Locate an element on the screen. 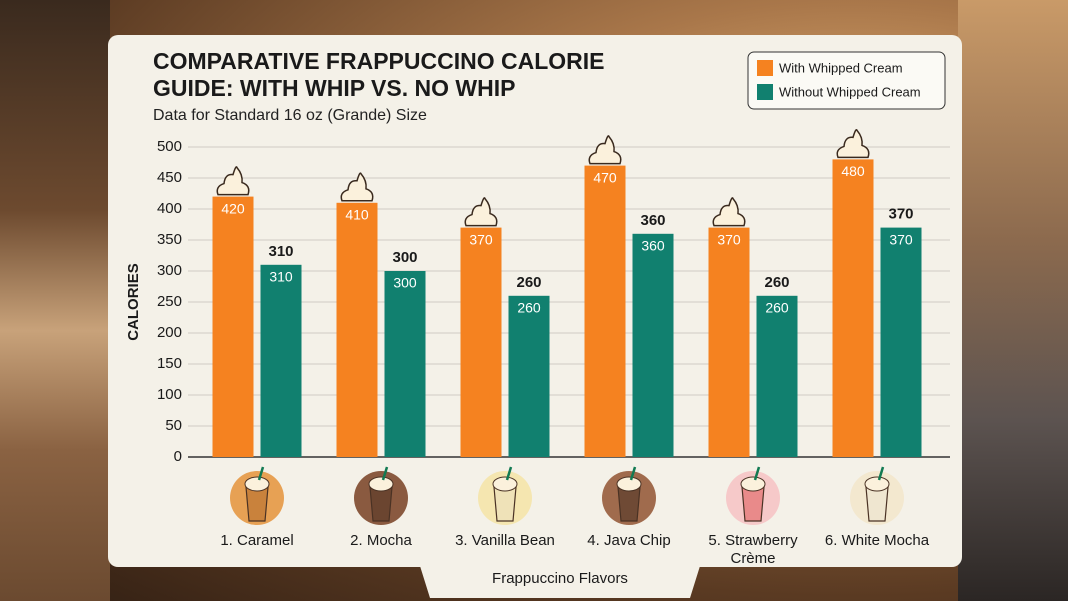 This screenshot has height=601, width=1068. bar-value-label: 310 is located at coordinates (281, 277).